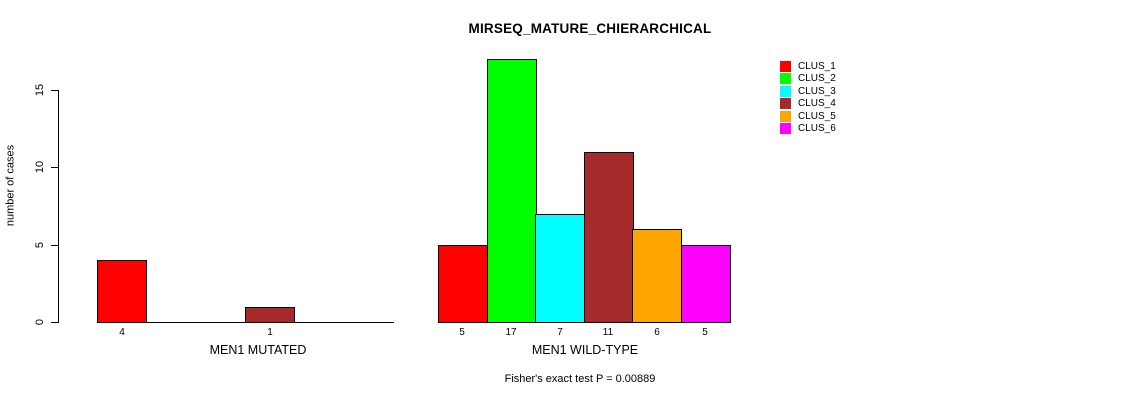  What do you see at coordinates (590, 28) in the screenshot?
I see `chart-title: MIRSEQ_MATURE_CHIERARCHICAL` at bounding box center [590, 28].